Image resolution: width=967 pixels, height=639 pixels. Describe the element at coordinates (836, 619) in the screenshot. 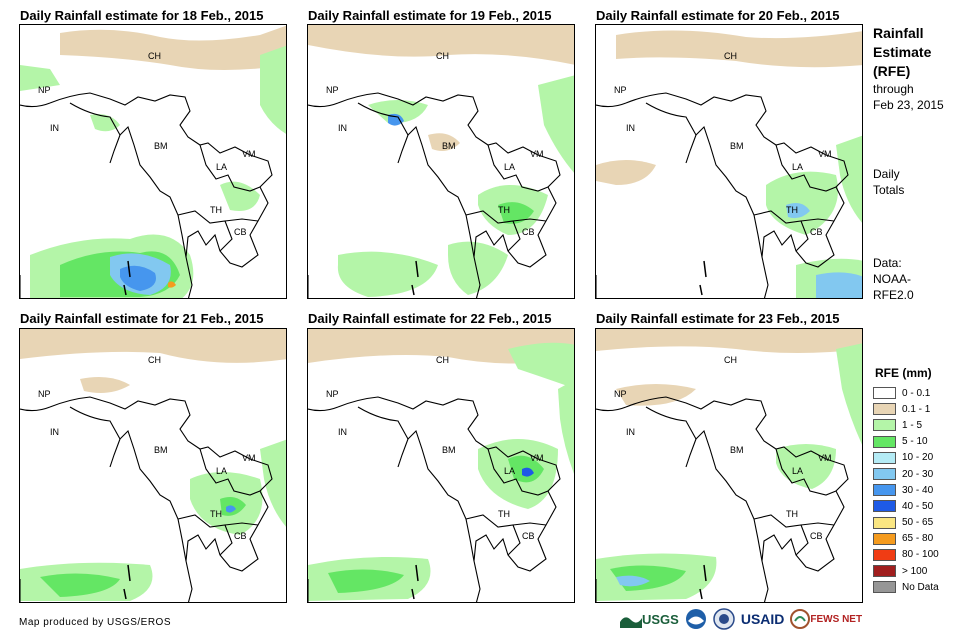

I see `fewsnet-text: FEWS NET` at that location.